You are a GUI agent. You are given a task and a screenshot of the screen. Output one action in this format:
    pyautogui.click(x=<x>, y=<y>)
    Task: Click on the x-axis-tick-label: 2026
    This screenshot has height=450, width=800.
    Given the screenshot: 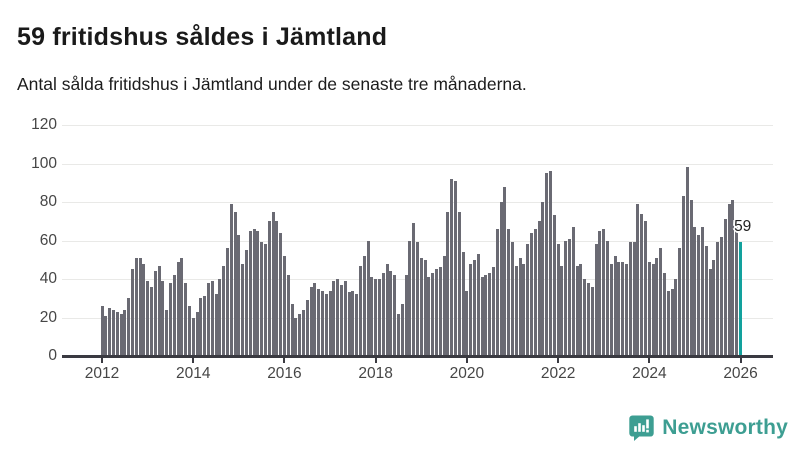 What is the action you would take?
    pyautogui.click(x=740, y=373)
    